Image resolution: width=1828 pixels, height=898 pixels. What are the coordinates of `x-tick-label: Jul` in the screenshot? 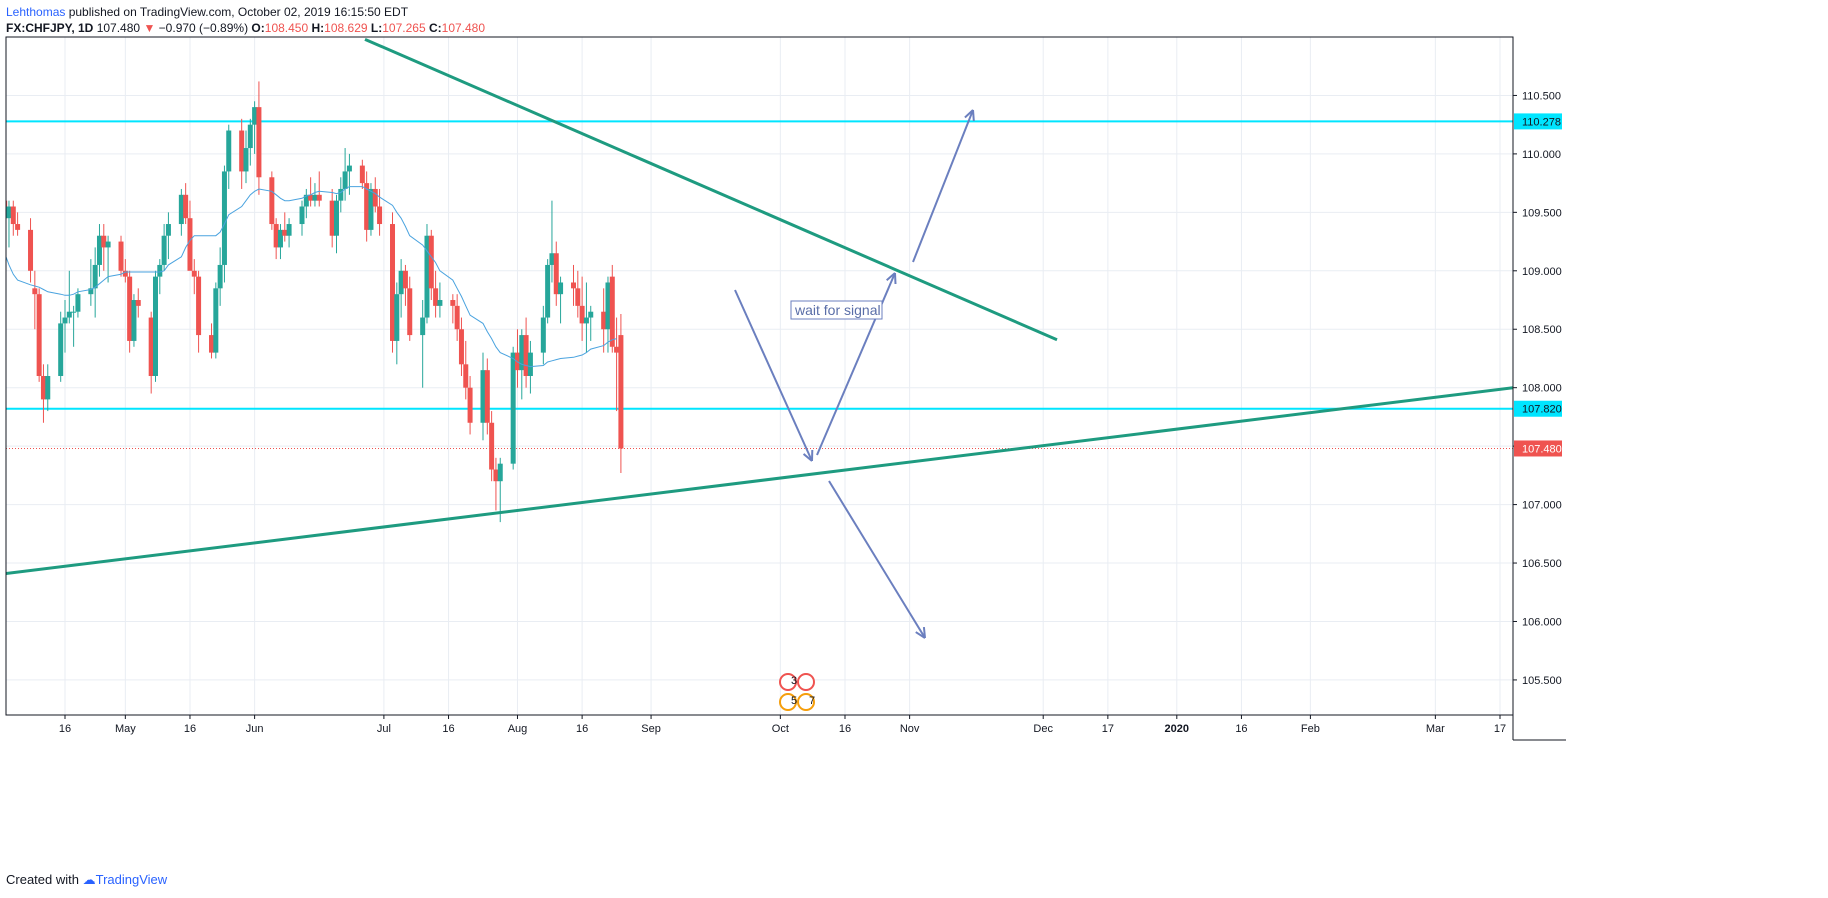 It's located at (384, 729).